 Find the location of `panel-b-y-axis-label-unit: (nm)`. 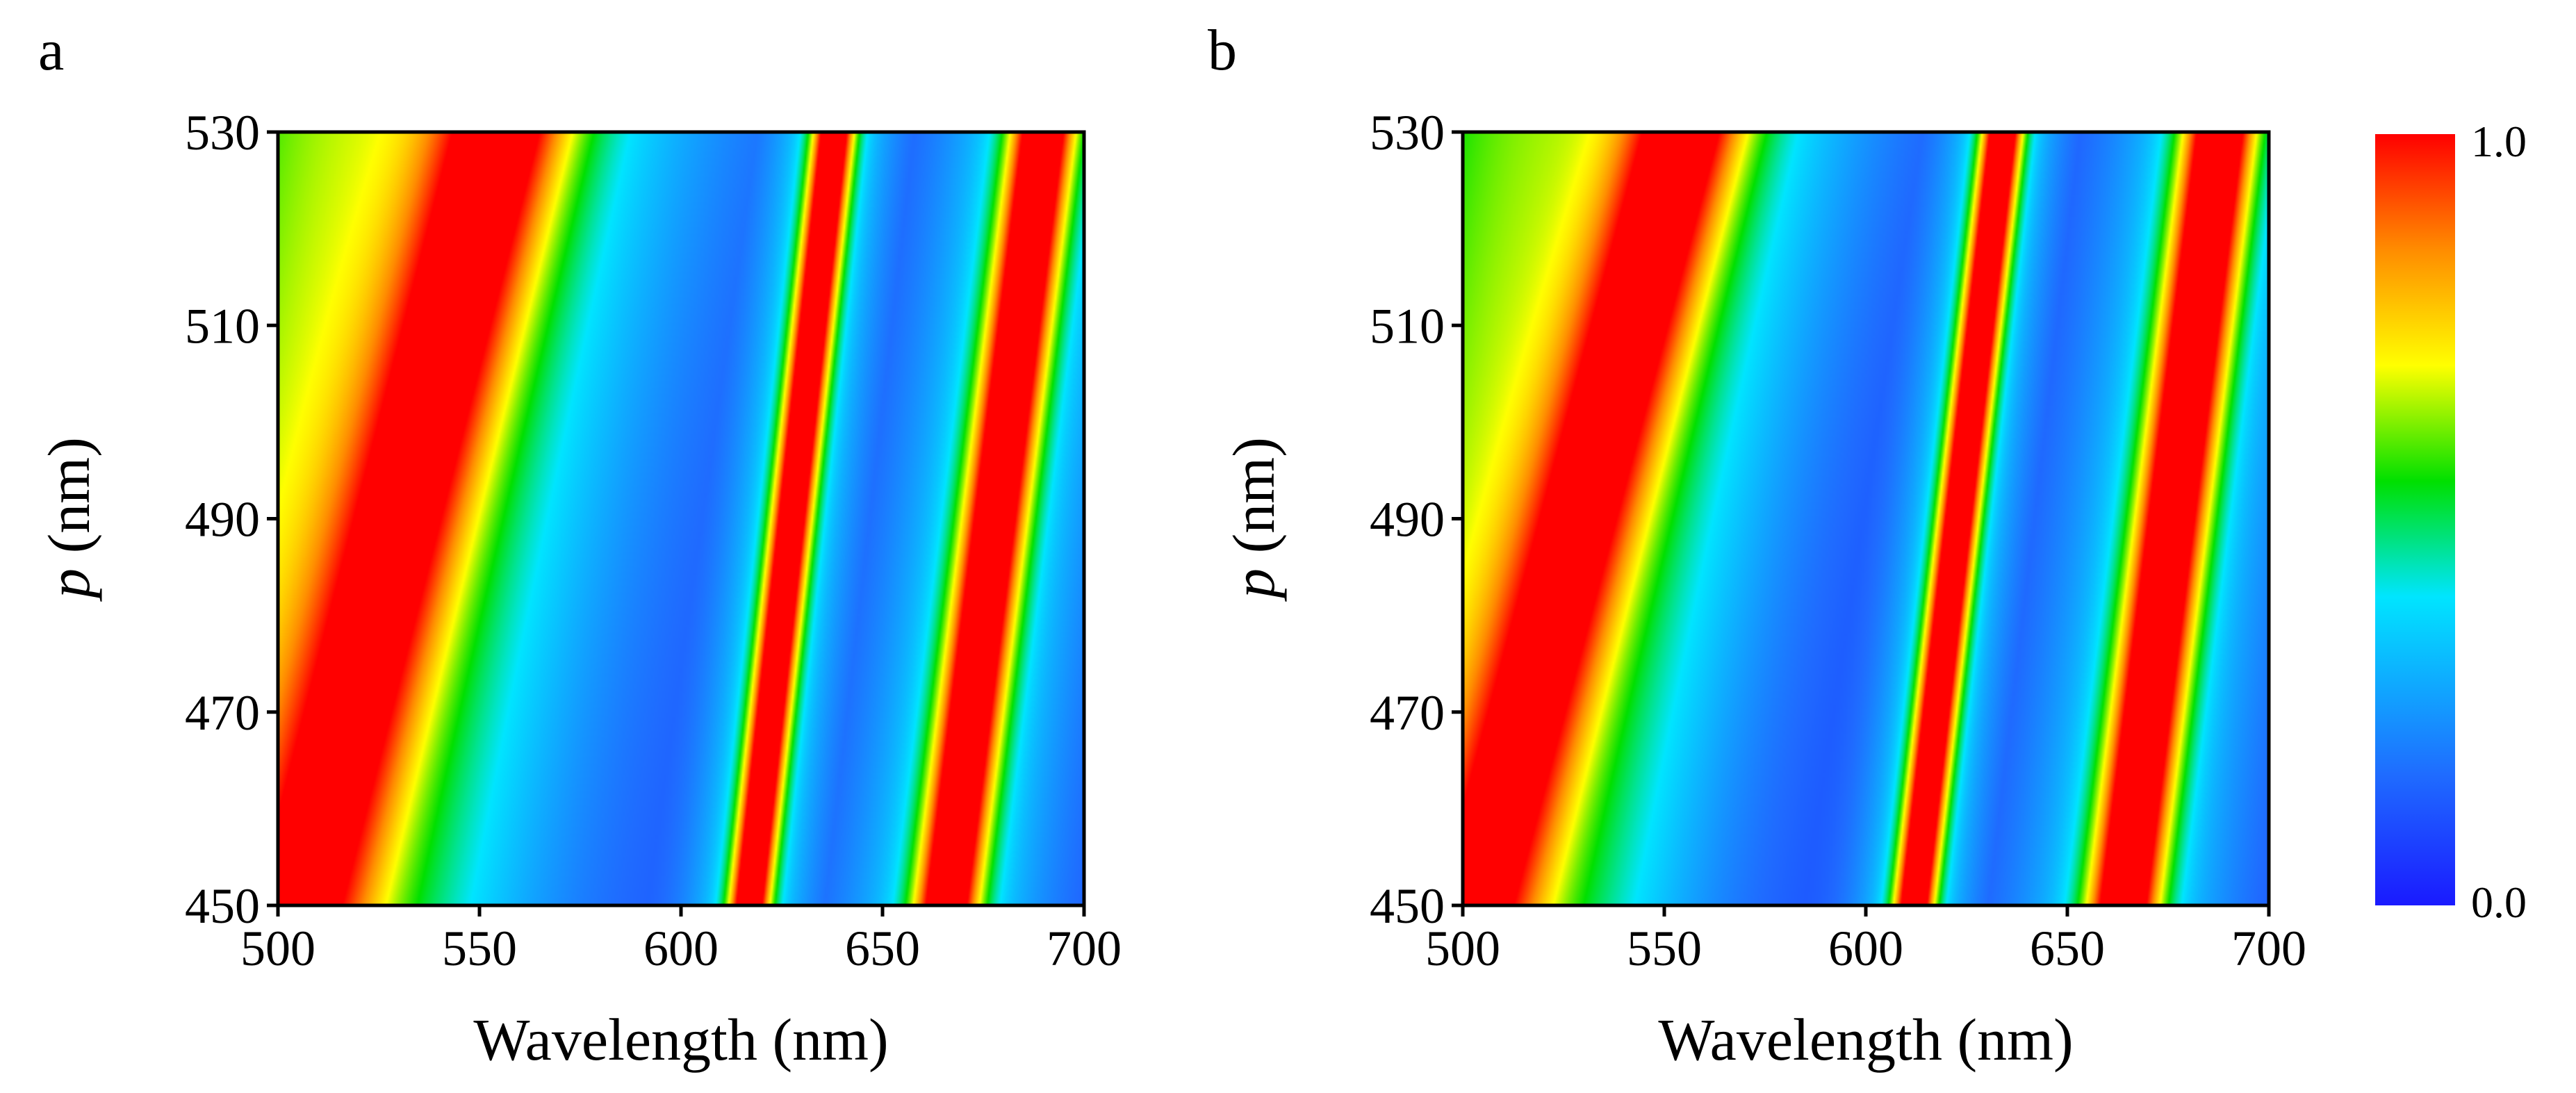

panel-b-y-axis-label-unit: (nm) is located at coordinates (1253, 502).